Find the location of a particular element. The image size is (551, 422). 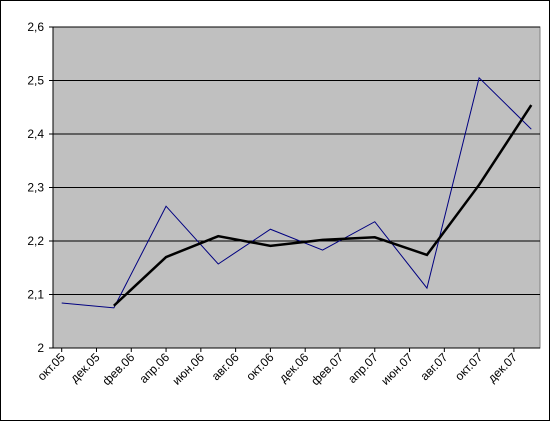

y-tick-label: 2,6 is located at coordinates (35, 27).